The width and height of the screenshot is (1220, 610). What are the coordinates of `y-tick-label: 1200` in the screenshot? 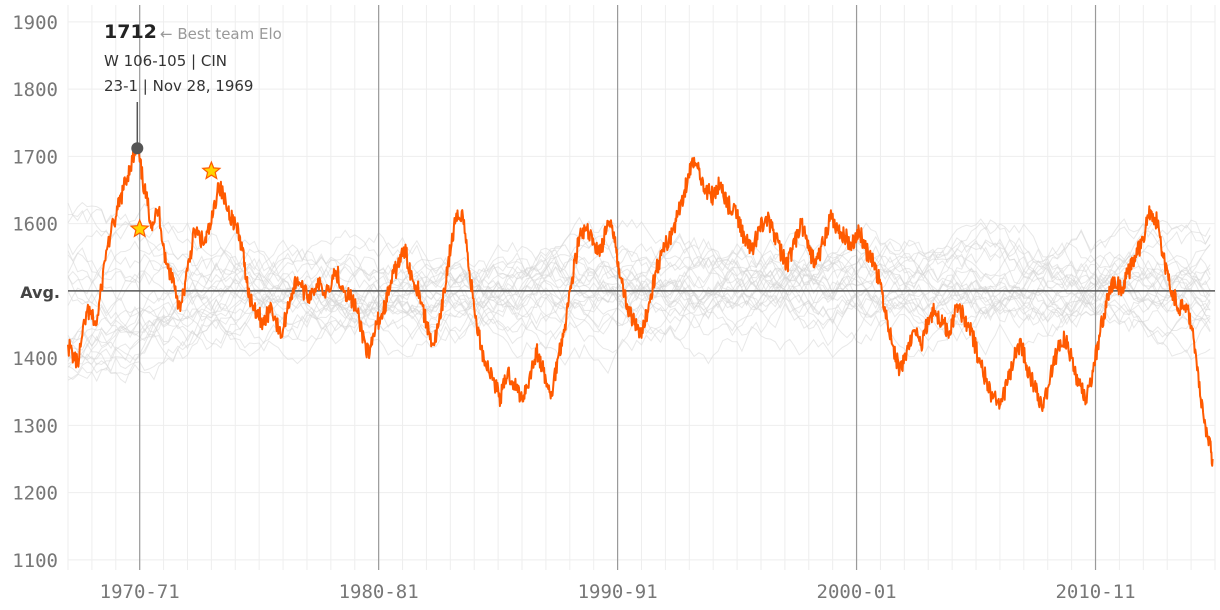 It's located at (35, 494).